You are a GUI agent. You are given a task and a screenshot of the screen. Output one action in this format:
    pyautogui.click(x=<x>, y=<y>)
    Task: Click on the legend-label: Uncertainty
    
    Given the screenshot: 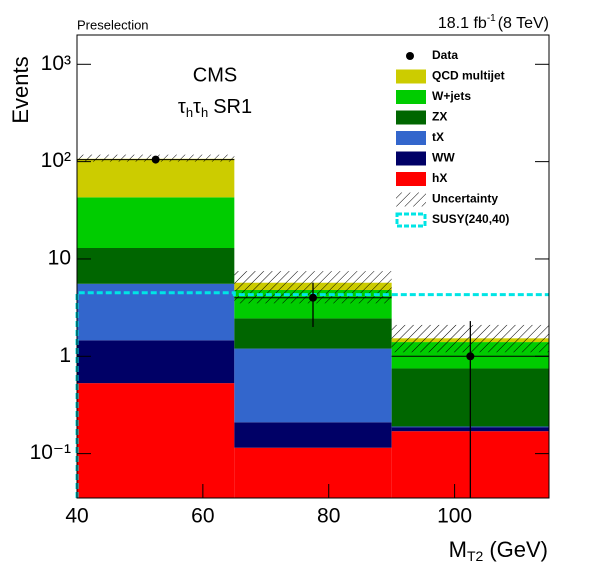 What is the action you would take?
    pyautogui.click(x=465, y=199)
    